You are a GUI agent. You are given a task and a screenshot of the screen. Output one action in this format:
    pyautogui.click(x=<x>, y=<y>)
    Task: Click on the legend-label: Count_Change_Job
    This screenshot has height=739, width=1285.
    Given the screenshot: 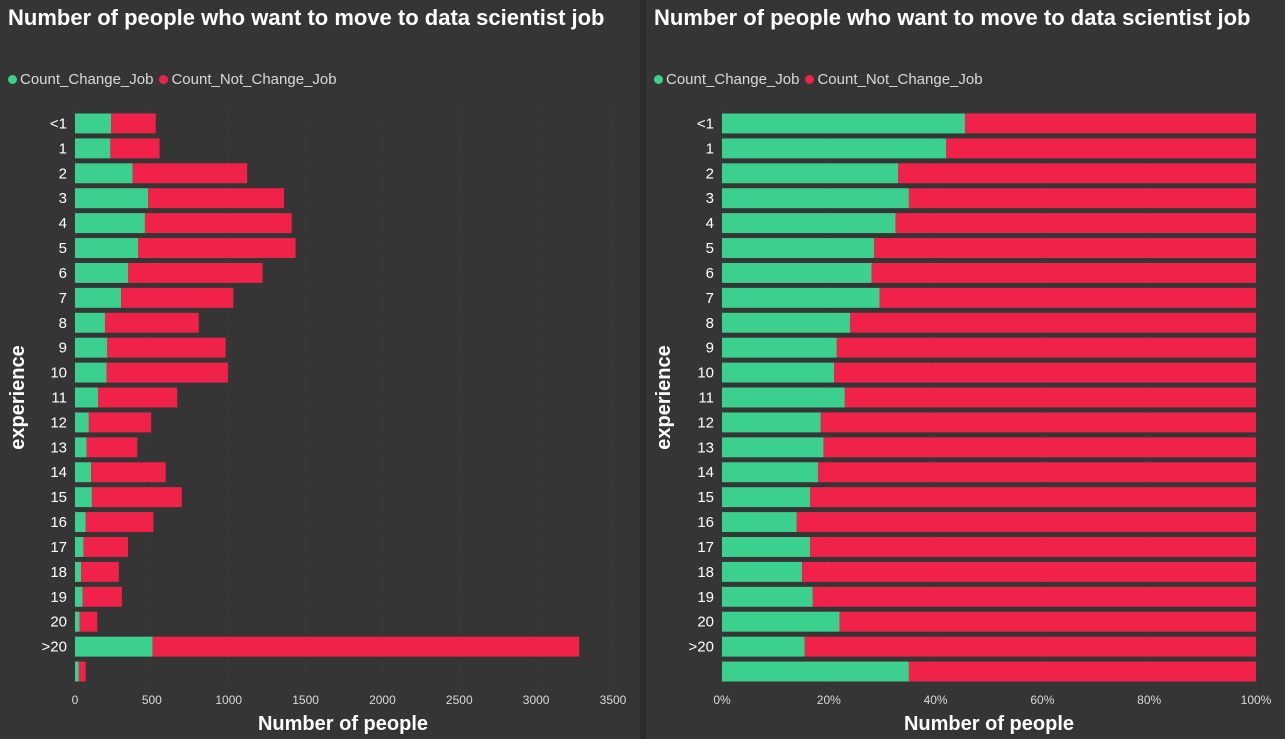 What is the action you would take?
    pyautogui.click(x=87, y=79)
    